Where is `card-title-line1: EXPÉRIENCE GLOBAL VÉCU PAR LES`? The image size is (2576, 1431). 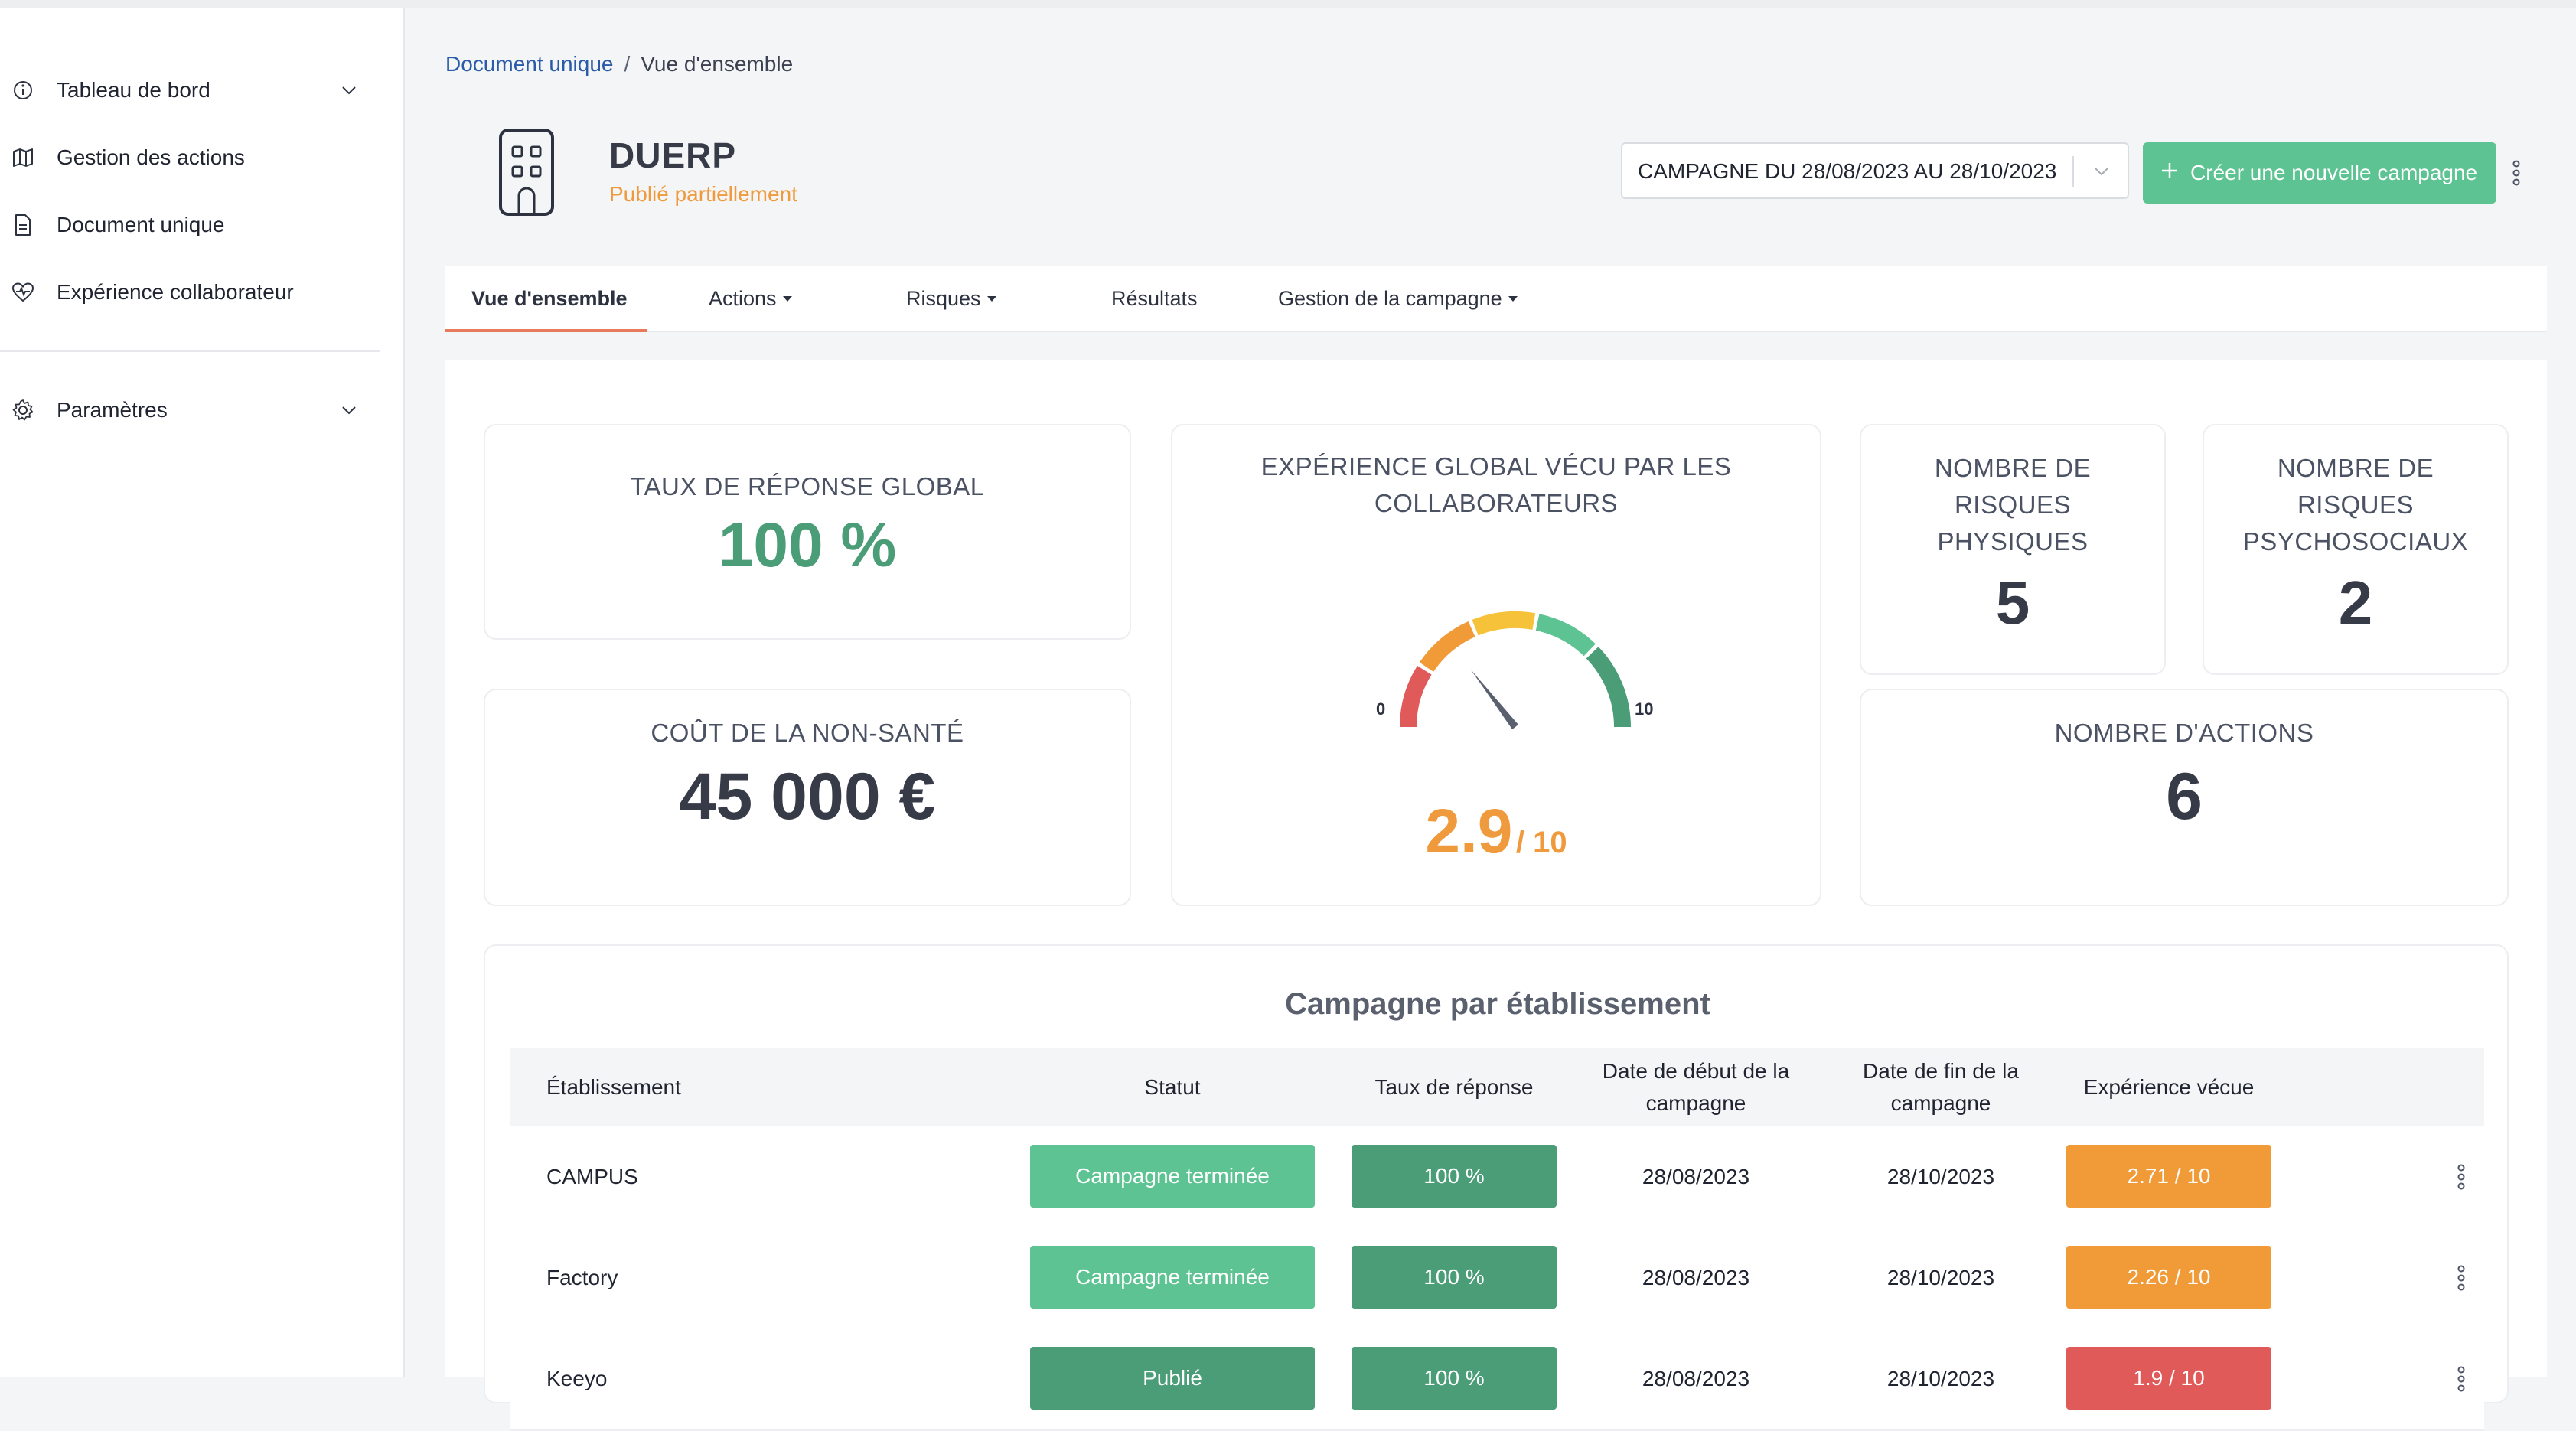
card-title-line1: EXPÉRIENCE GLOBAL VÉCU PAR LES is located at coordinates (1496, 466).